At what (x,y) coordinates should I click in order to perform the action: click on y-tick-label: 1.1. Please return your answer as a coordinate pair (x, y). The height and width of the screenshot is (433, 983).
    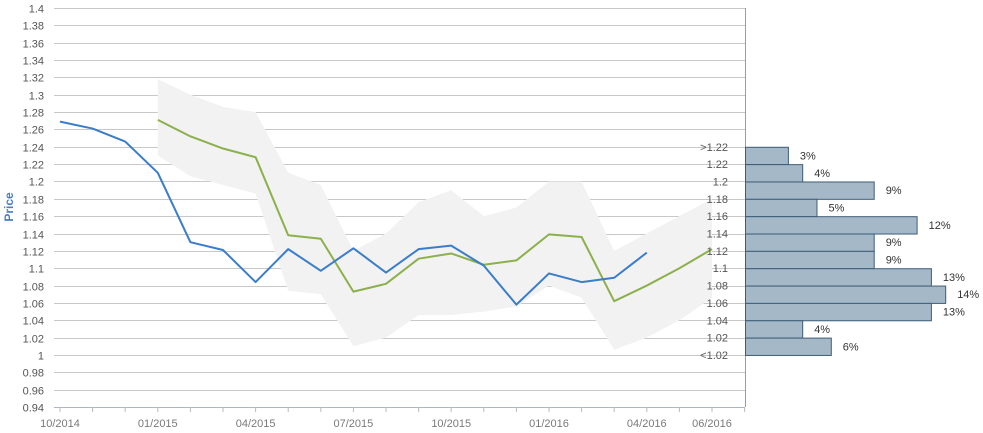
    Looking at the image, I should click on (36, 270).